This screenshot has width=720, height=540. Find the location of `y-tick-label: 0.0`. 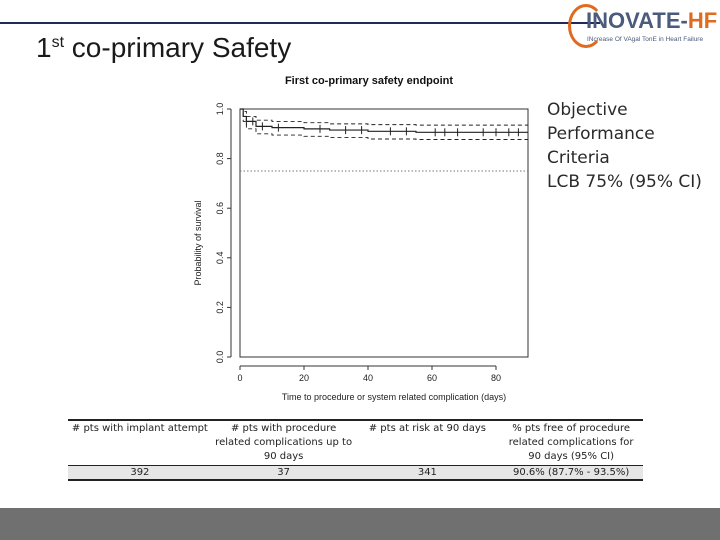

y-tick-label: 0.0 is located at coordinates (220, 357).